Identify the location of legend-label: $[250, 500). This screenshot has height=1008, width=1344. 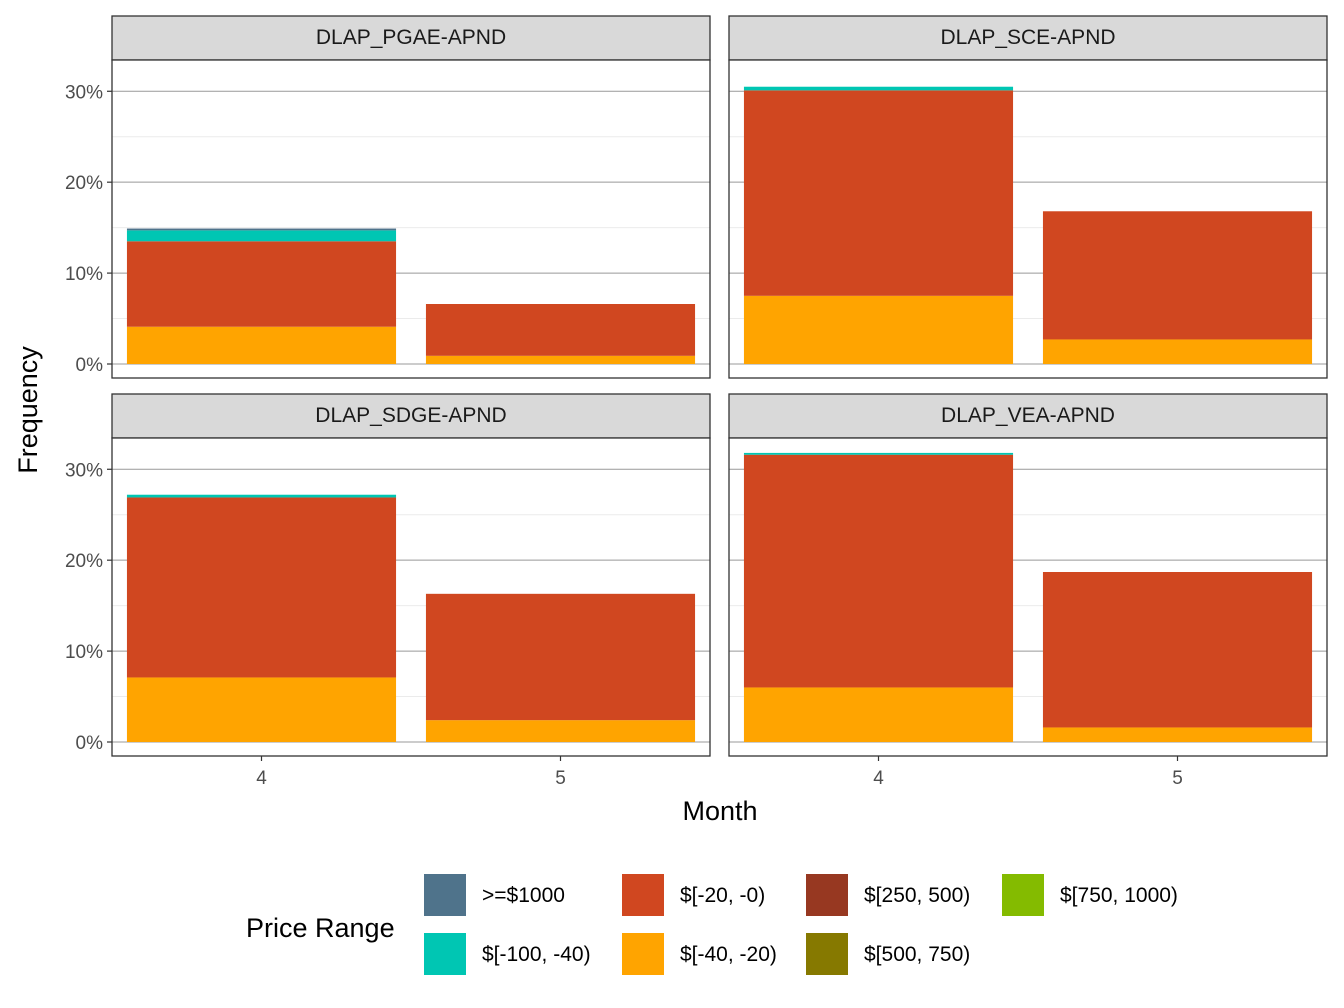
(917, 895).